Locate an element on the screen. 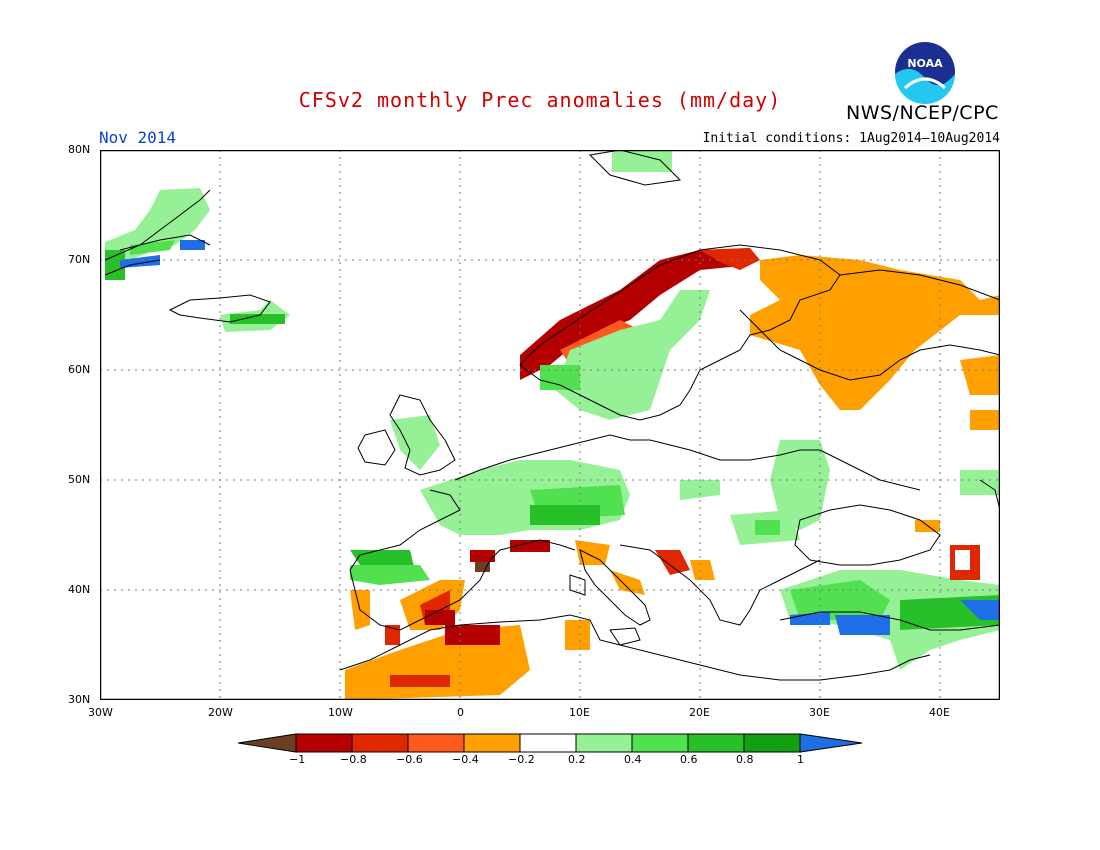  noaa-logo: NOAA is located at coordinates (925, 73).